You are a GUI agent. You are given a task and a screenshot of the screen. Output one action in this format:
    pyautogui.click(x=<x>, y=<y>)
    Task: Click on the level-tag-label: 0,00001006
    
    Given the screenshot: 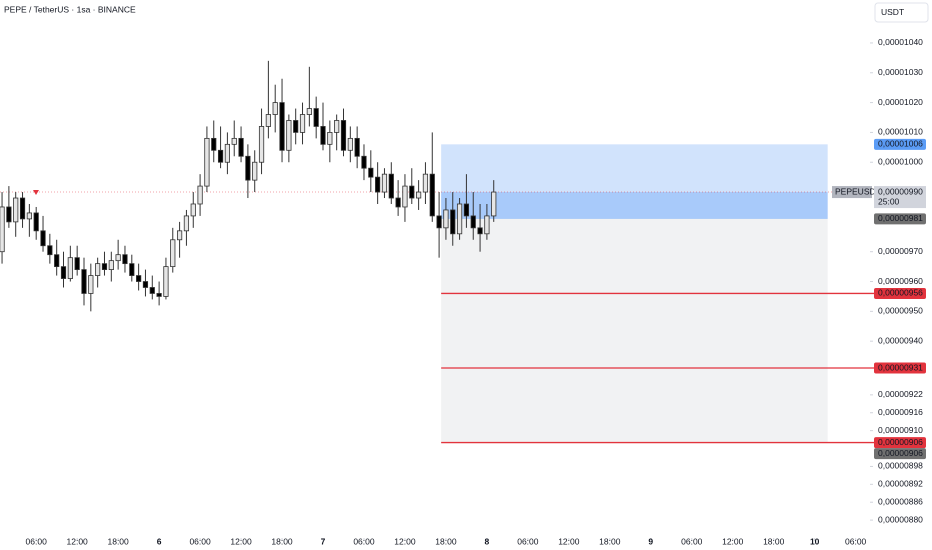 What is the action you would take?
    pyautogui.click(x=900, y=144)
    